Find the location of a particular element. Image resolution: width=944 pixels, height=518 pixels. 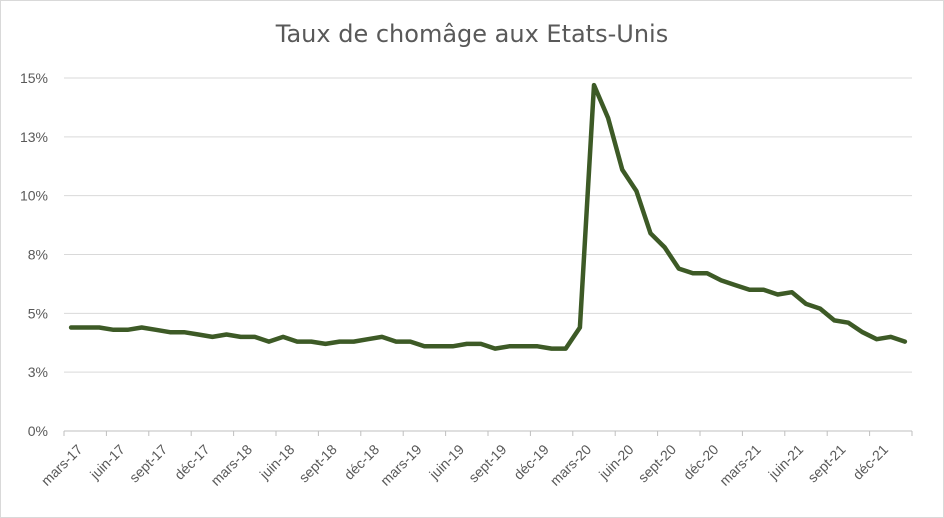

x-tick-label: sept-18 is located at coordinates (318, 463).